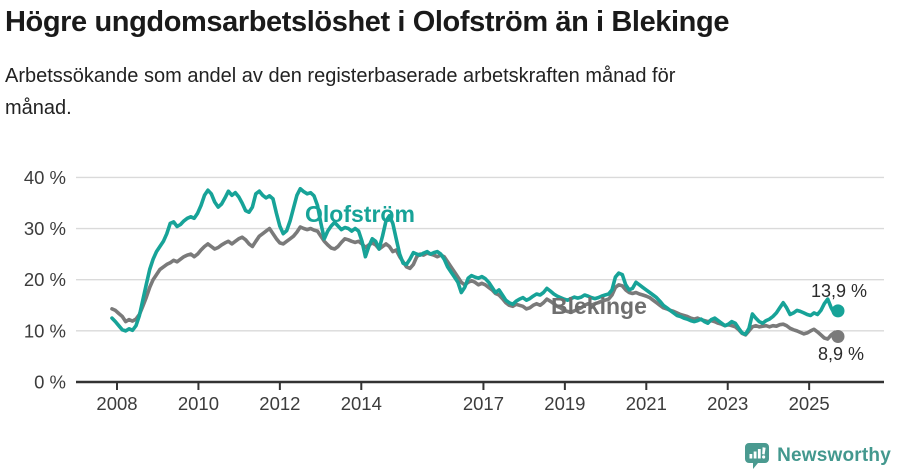  I want to click on olofström-end-value-label: 13,9 %, so click(839, 291).